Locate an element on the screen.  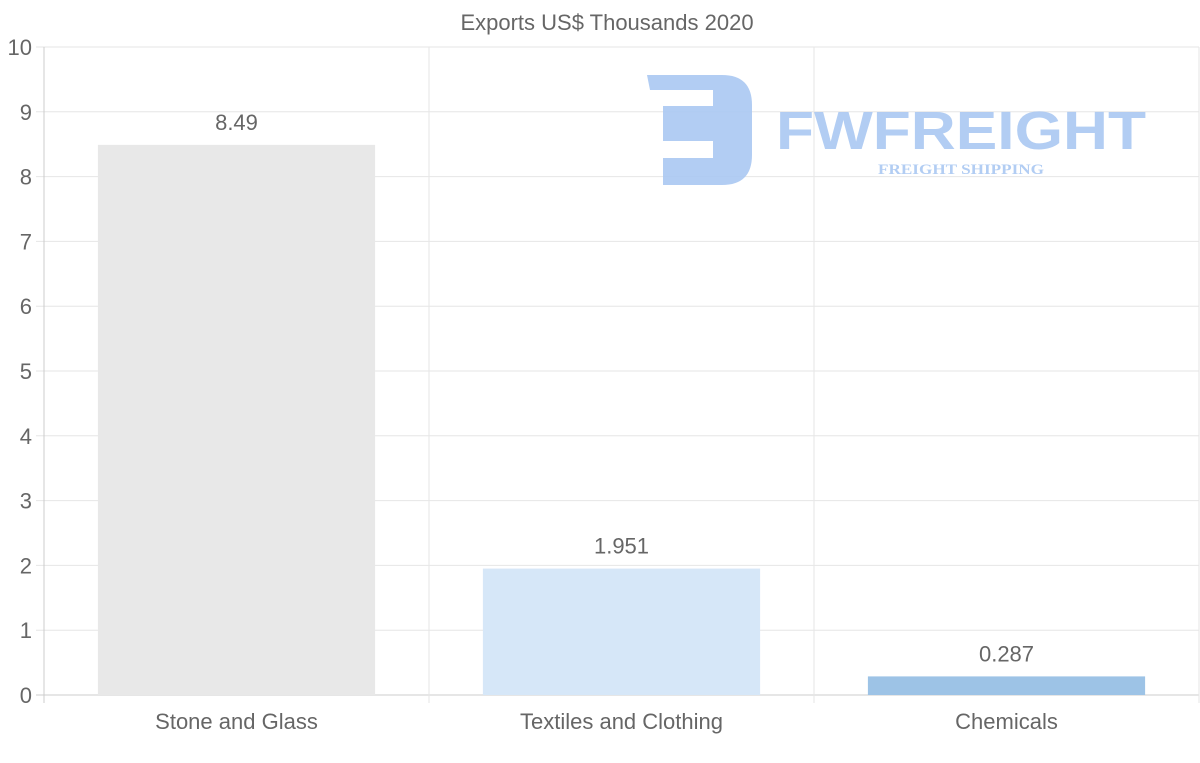
x-tick-label: Stone and Glass is located at coordinates (236, 721).